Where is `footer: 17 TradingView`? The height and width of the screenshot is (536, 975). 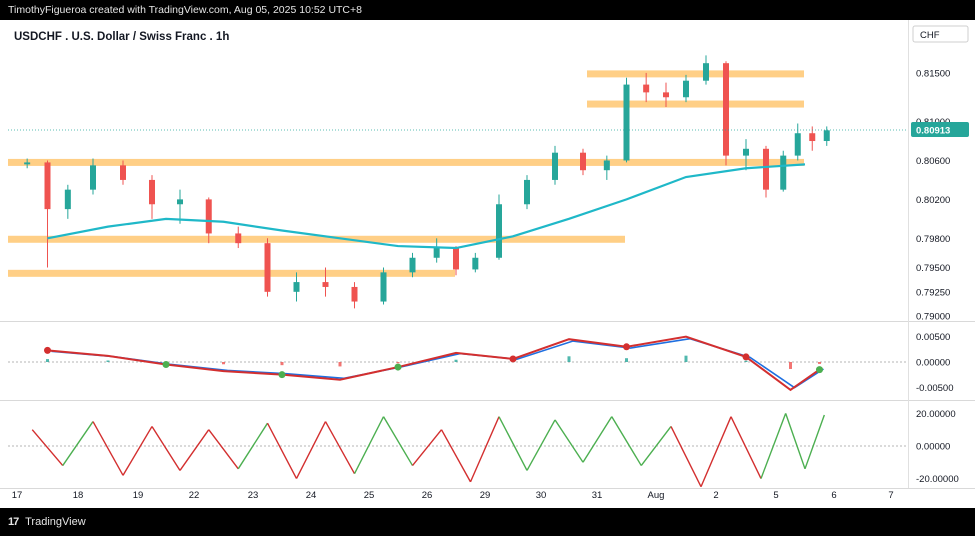
footer: 17 TradingView is located at coordinates (487, 522).